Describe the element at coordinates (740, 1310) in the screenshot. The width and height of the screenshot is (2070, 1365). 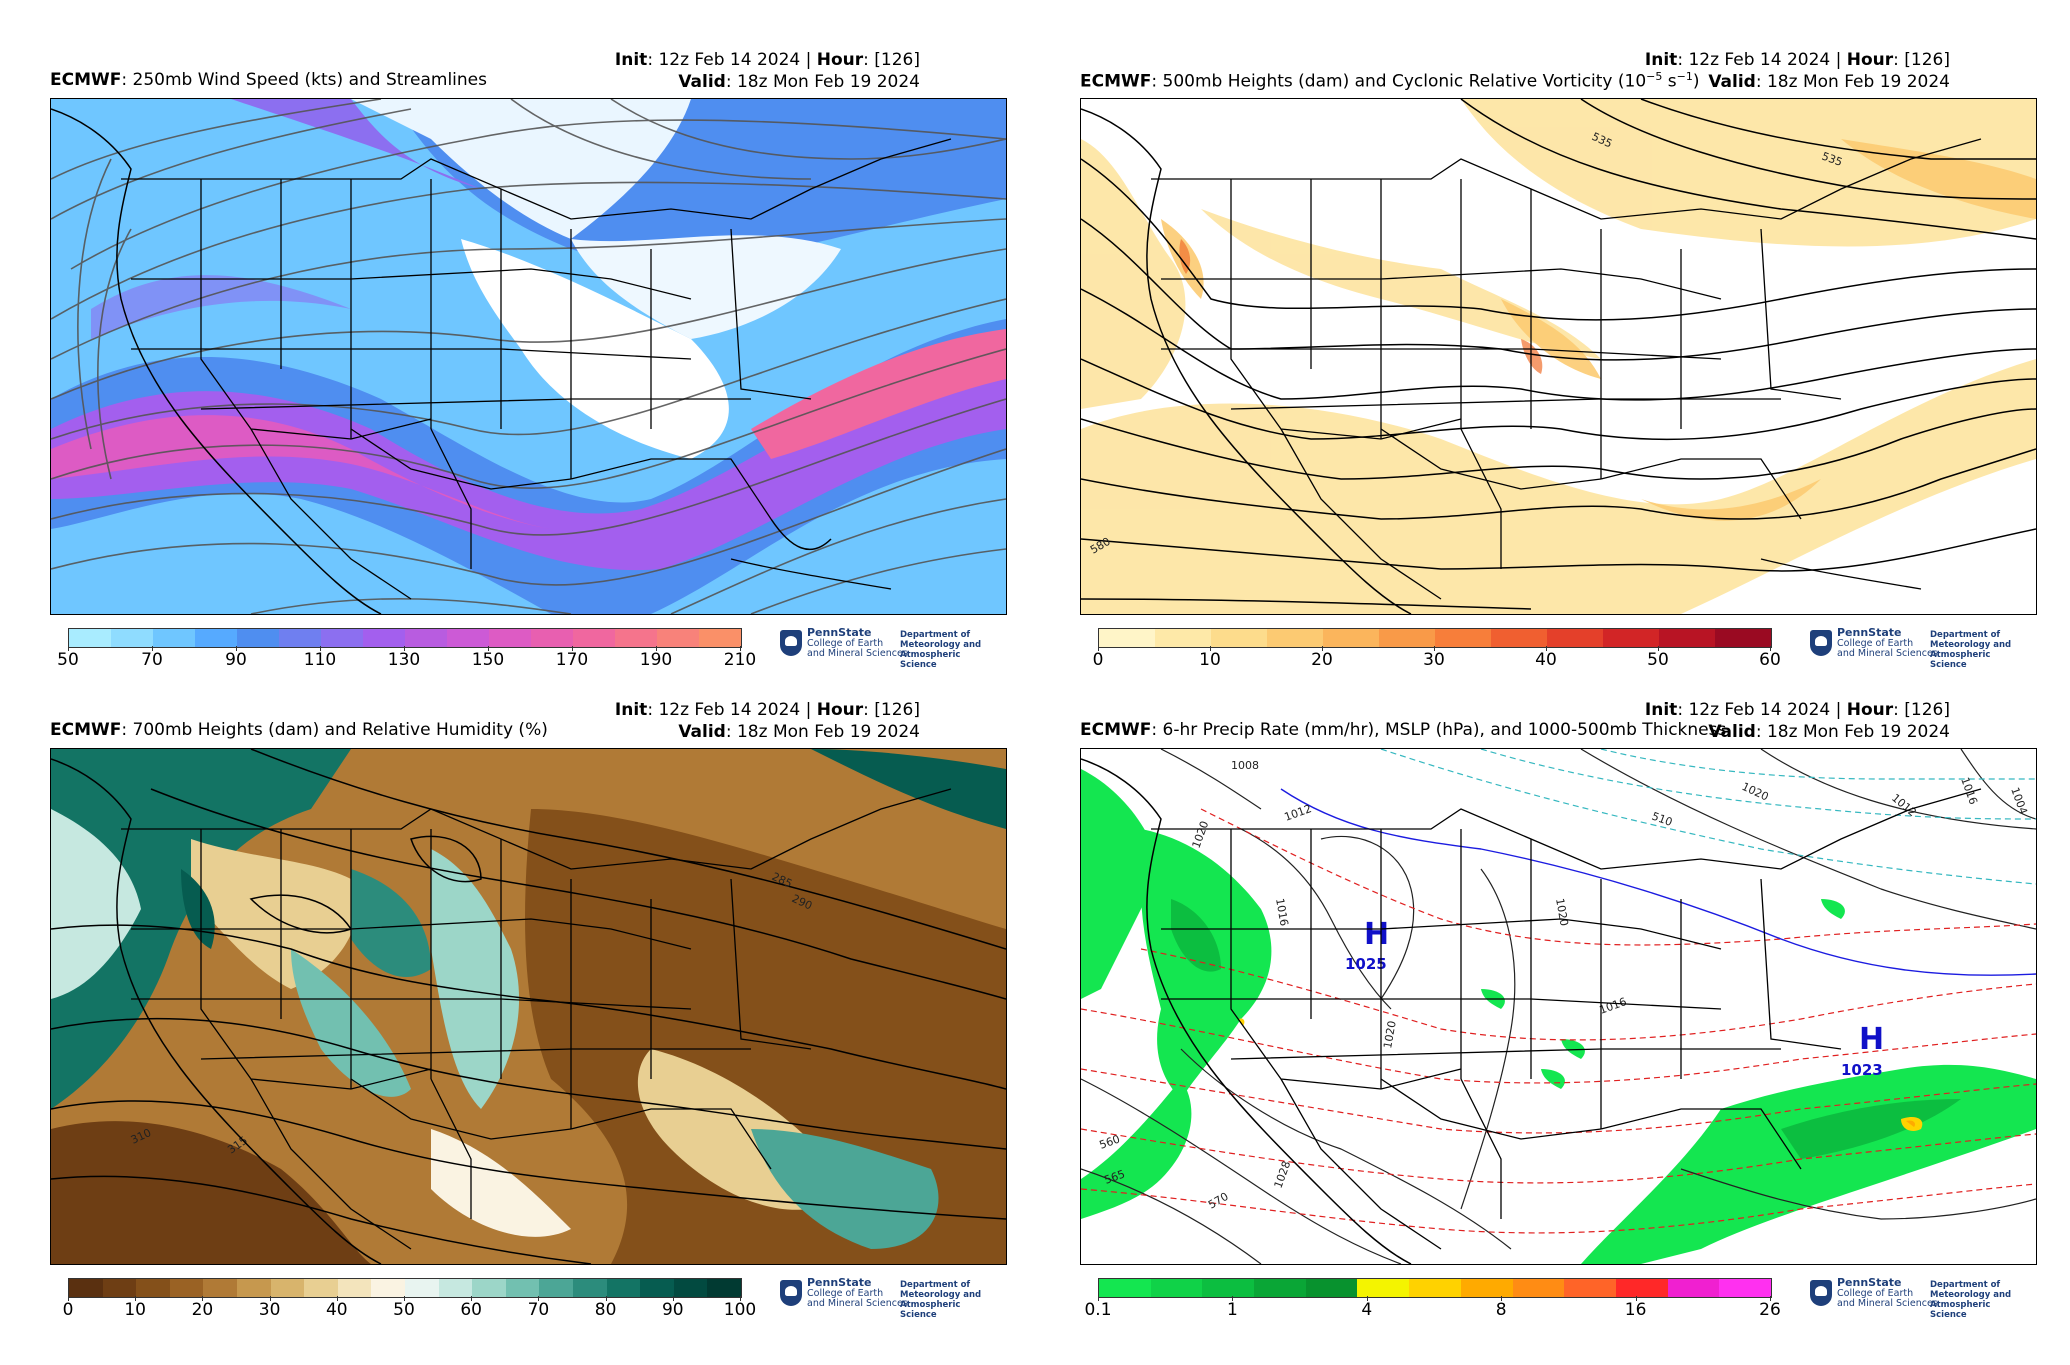
I see `colorbar-tick-label: 100` at that location.